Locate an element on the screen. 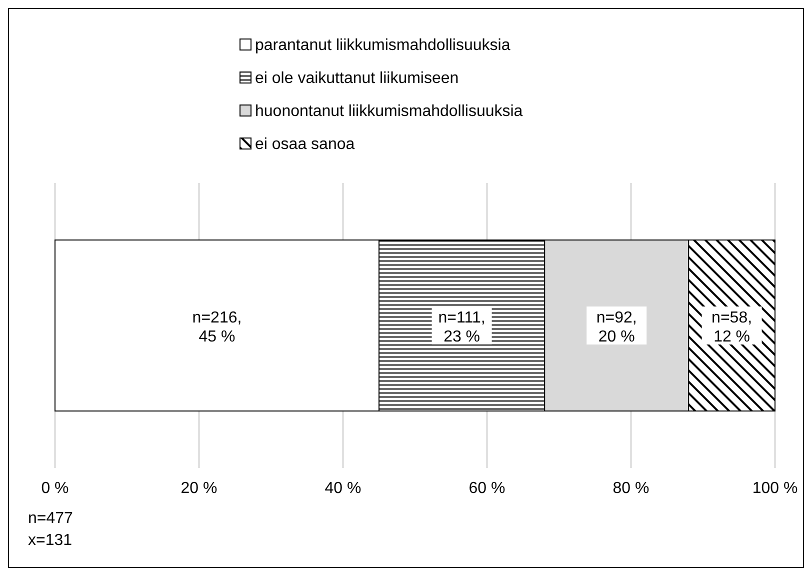 This screenshot has height=576, width=812. text: n=477 is located at coordinates (51, 518).